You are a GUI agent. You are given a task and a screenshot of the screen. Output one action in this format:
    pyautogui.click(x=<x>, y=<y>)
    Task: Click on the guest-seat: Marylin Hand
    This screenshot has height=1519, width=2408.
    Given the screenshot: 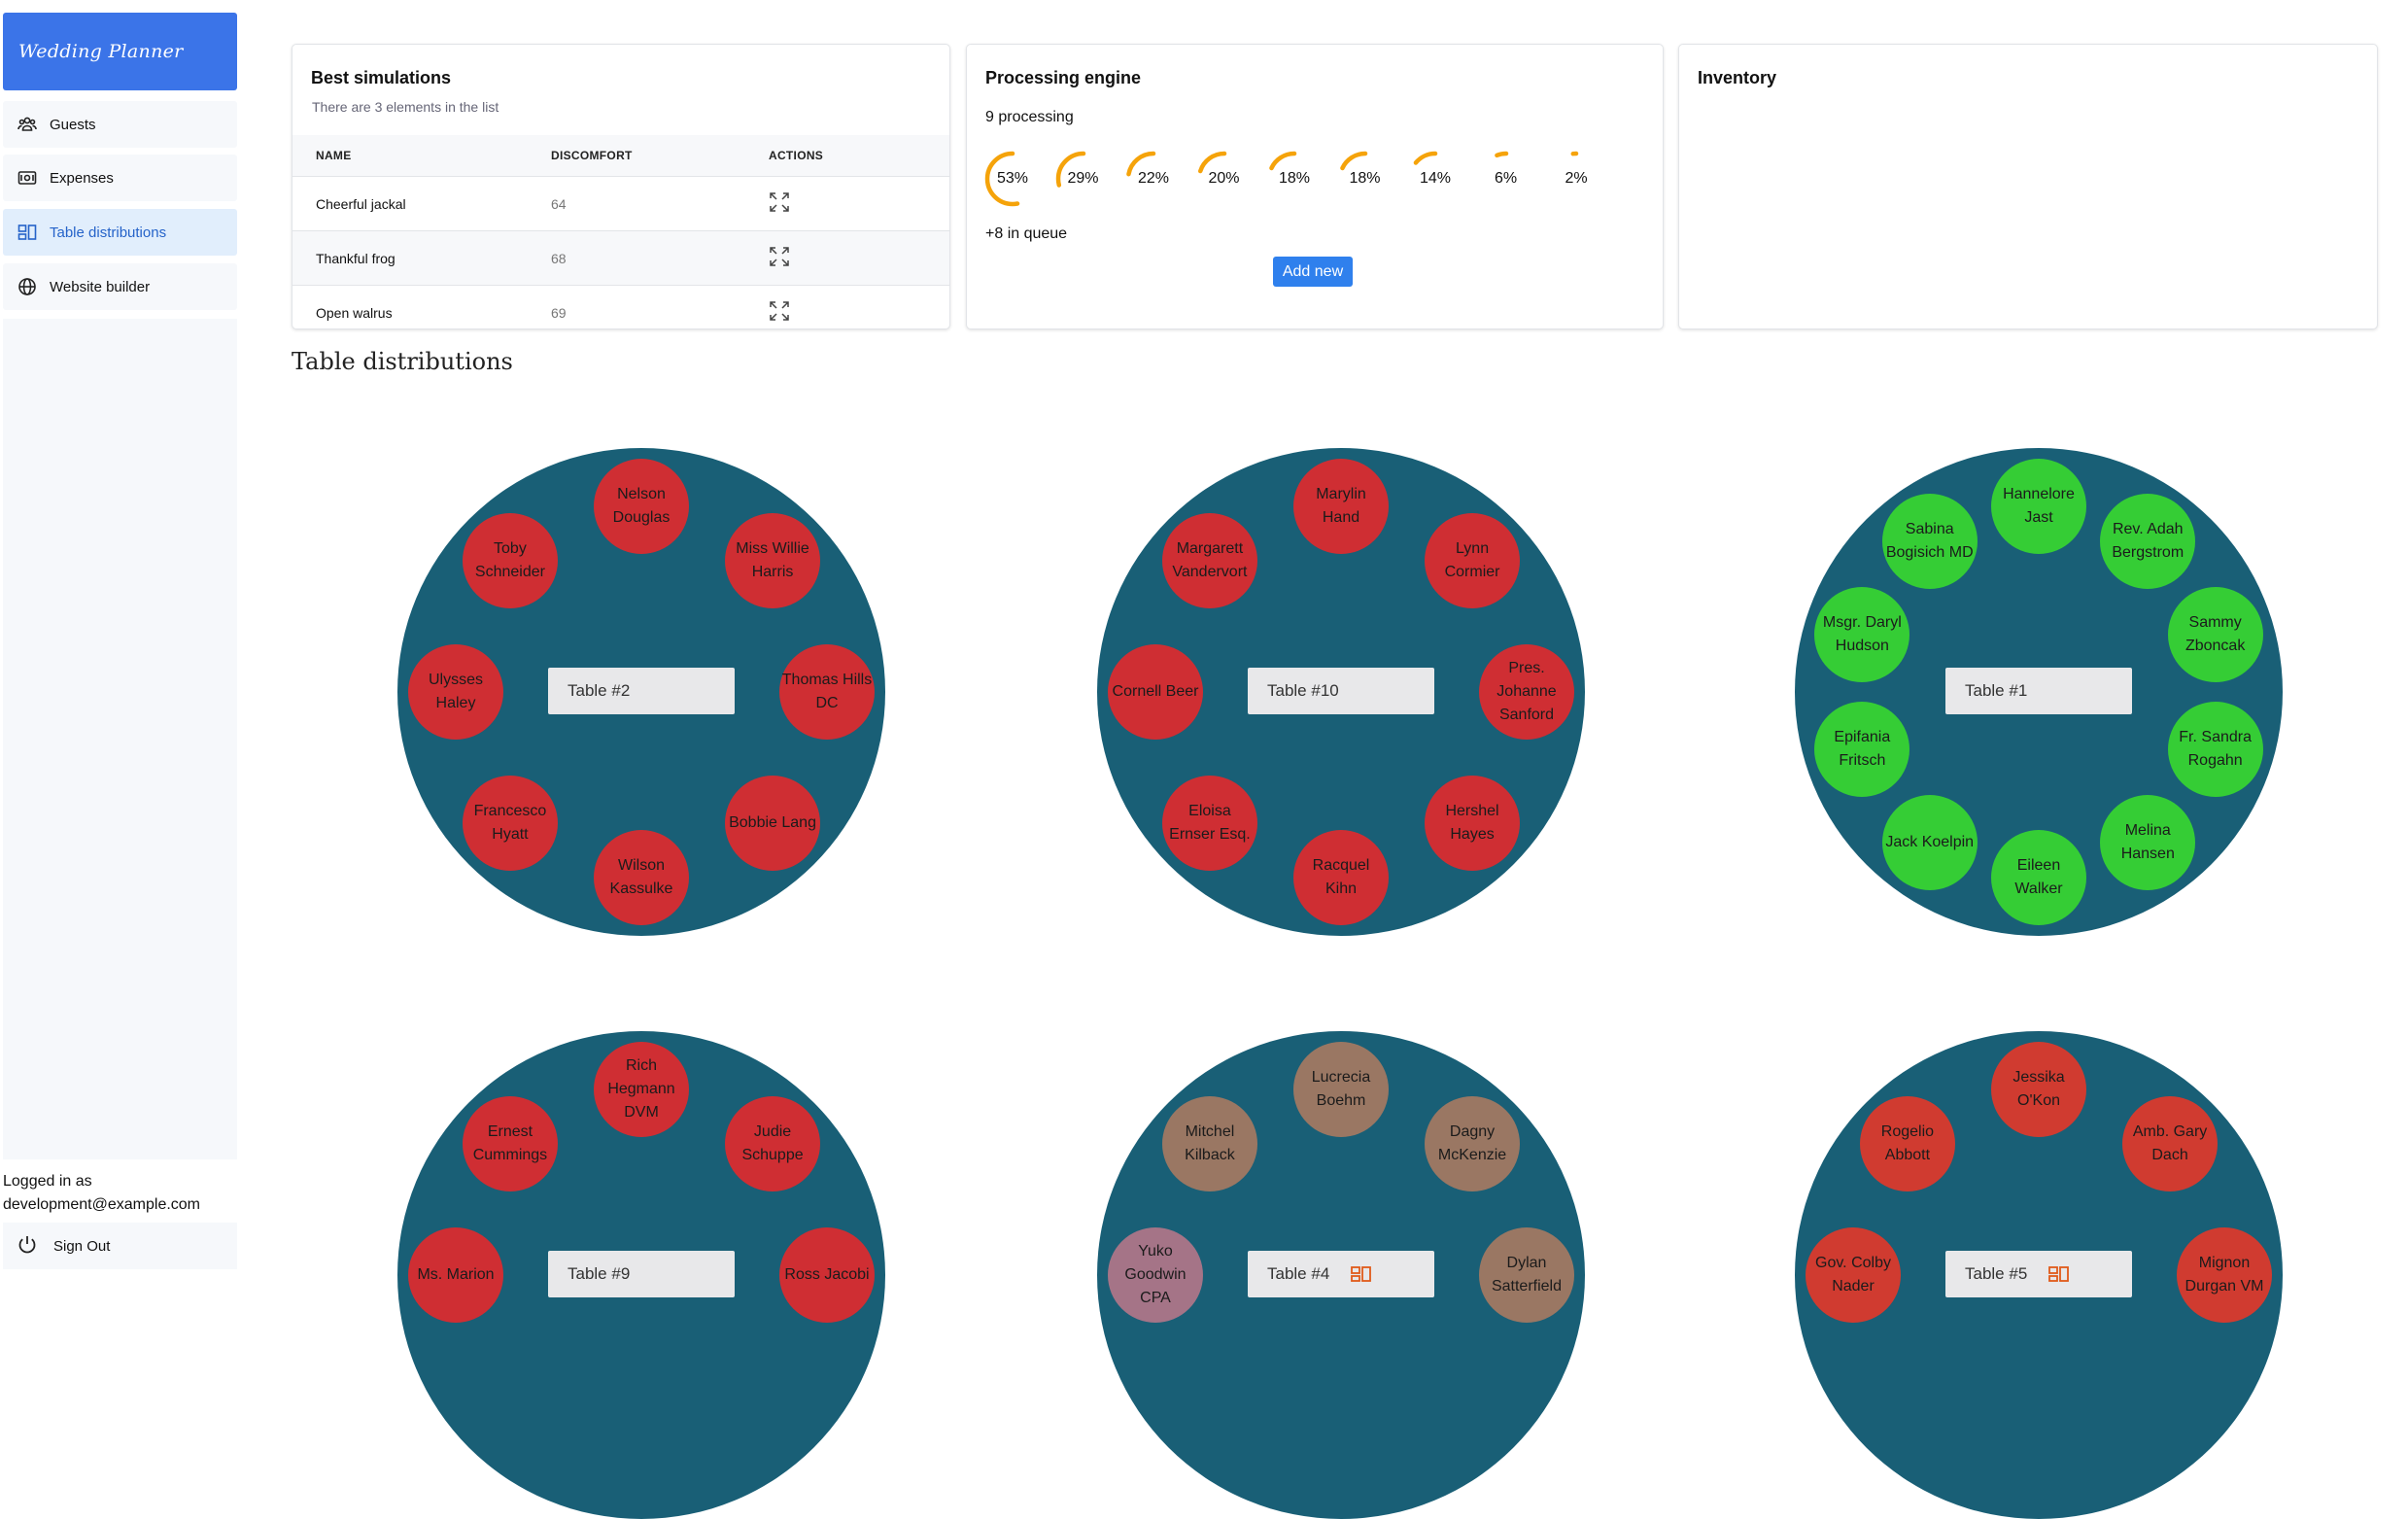 What is the action you would take?
    pyautogui.click(x=1341, y=507)
    